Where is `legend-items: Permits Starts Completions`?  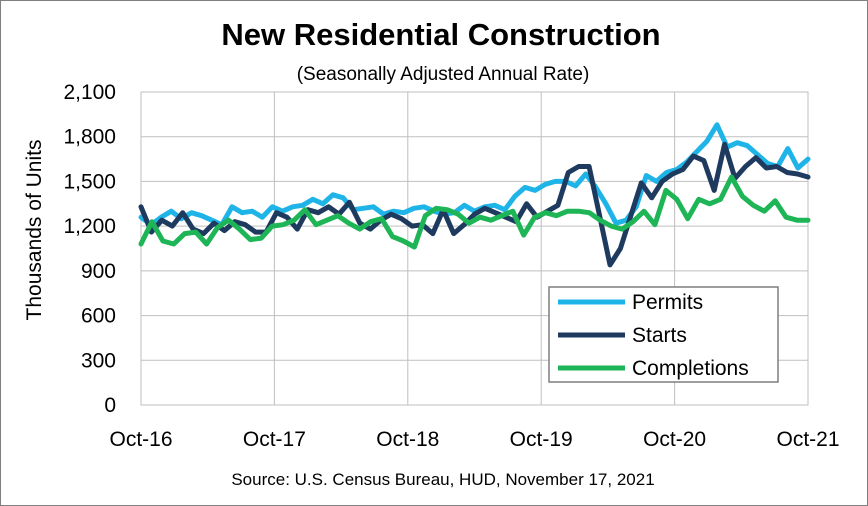
legend-items: Permits Starts Completions is located at coordinates (653, 335).